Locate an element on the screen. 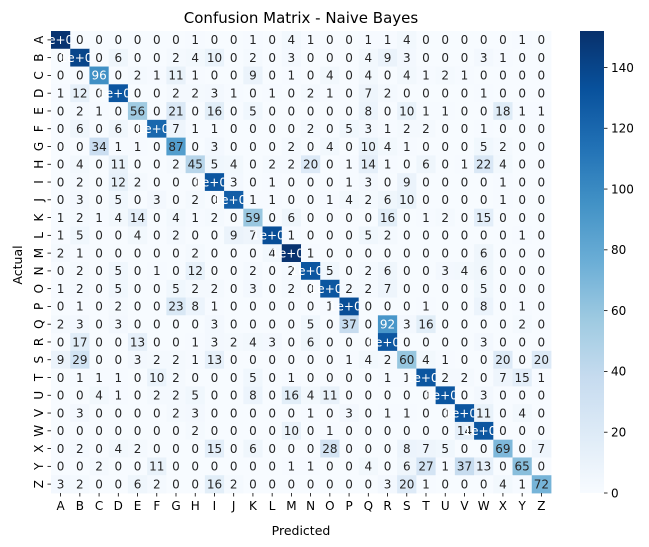 The height and width of the screenshot is (547, 649). x-tick-H: H is located at coordinates (195, 506).